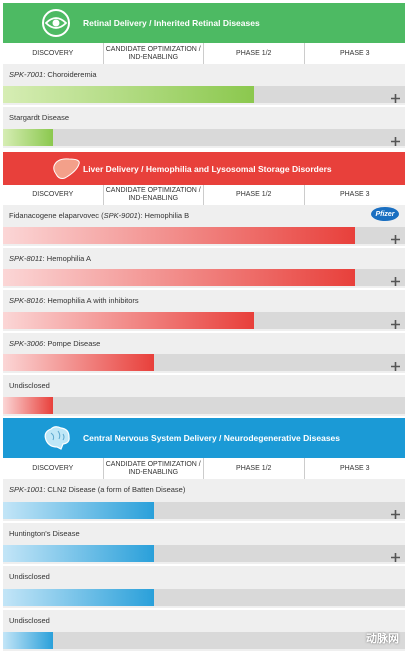  Describe the element at coordinates (382, 639) in the screenshot. I see `watermark: 动脉网` at that location.